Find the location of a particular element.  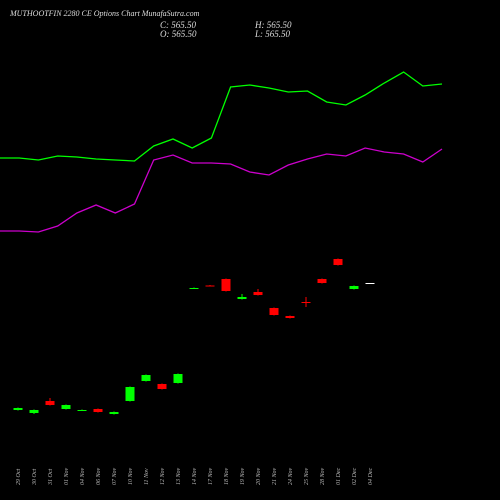

x-tick-label: 11 Nov is located at coordinates (147, 476).